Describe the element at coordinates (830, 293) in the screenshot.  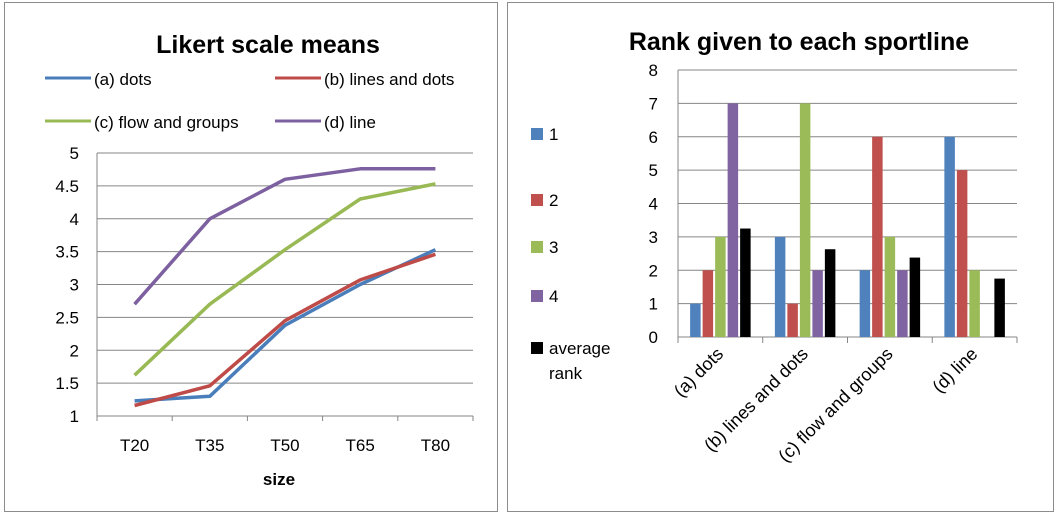
I see `bar-b-lines-and-dots-series-average-rank` at that location.